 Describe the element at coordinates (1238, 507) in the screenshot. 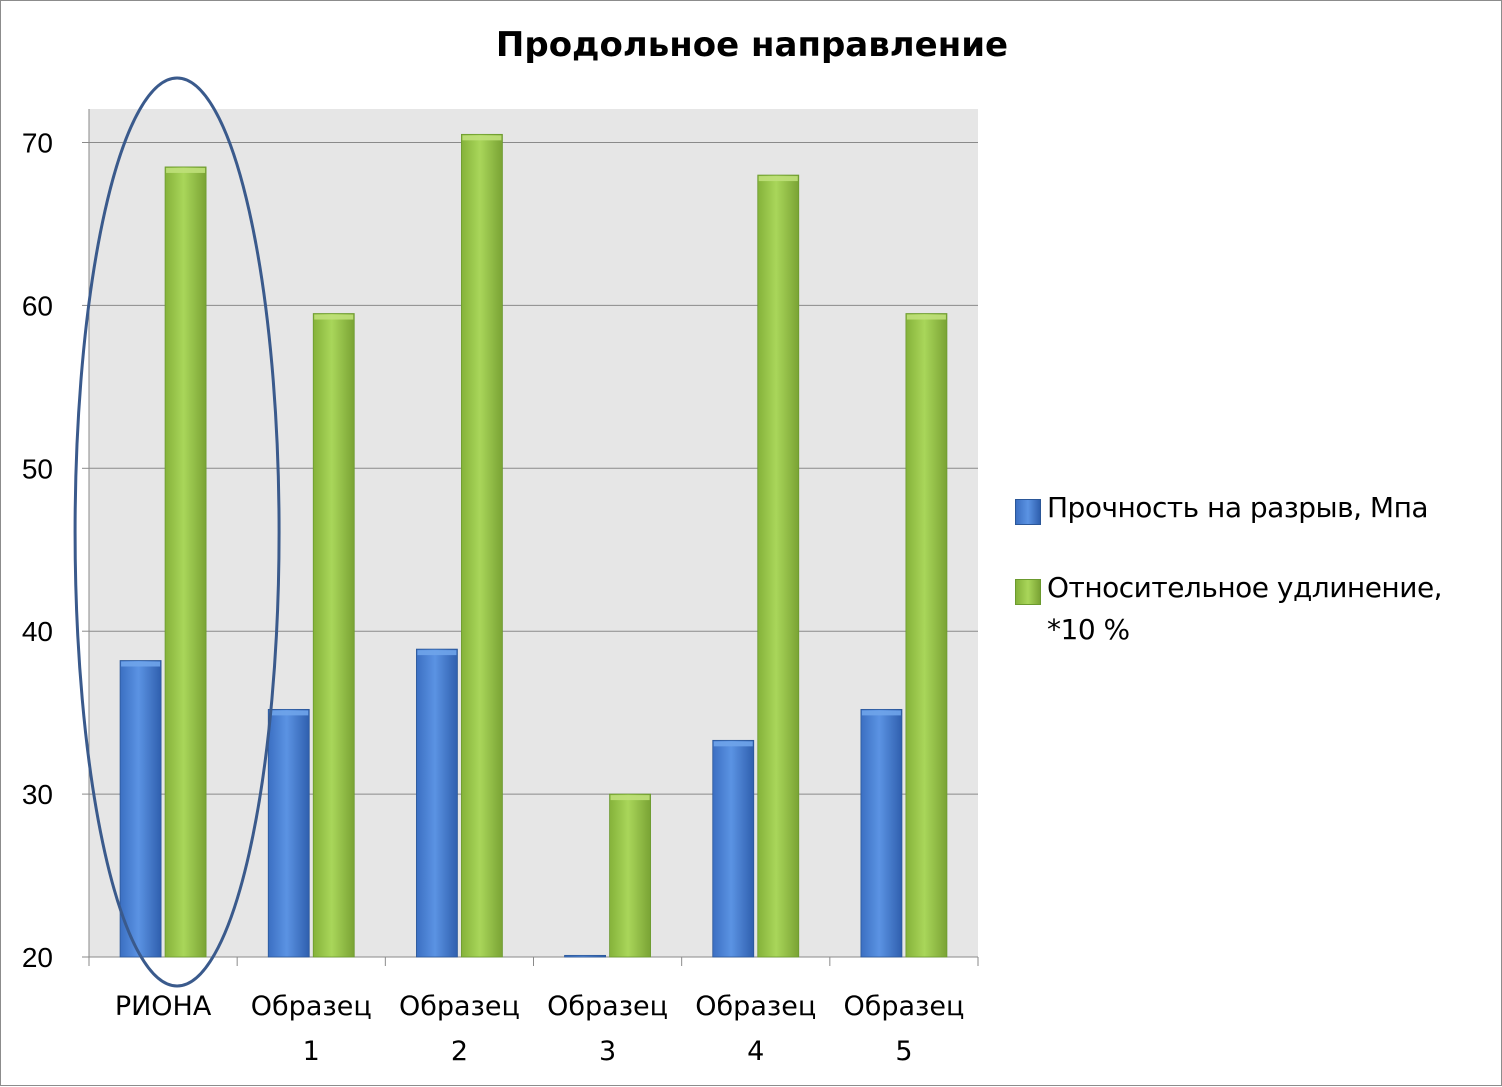

I see `legend-label-strength: Прочность на разрыв, Мпа` at that location.